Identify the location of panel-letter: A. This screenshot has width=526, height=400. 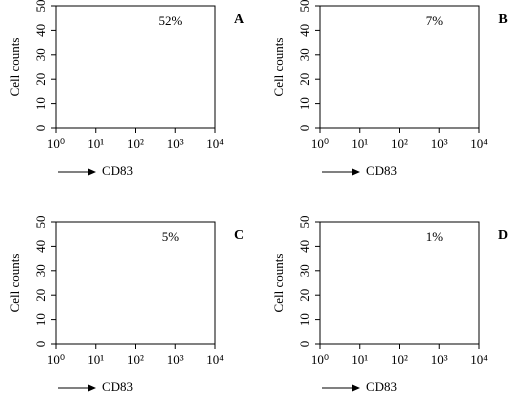
(239, 19).